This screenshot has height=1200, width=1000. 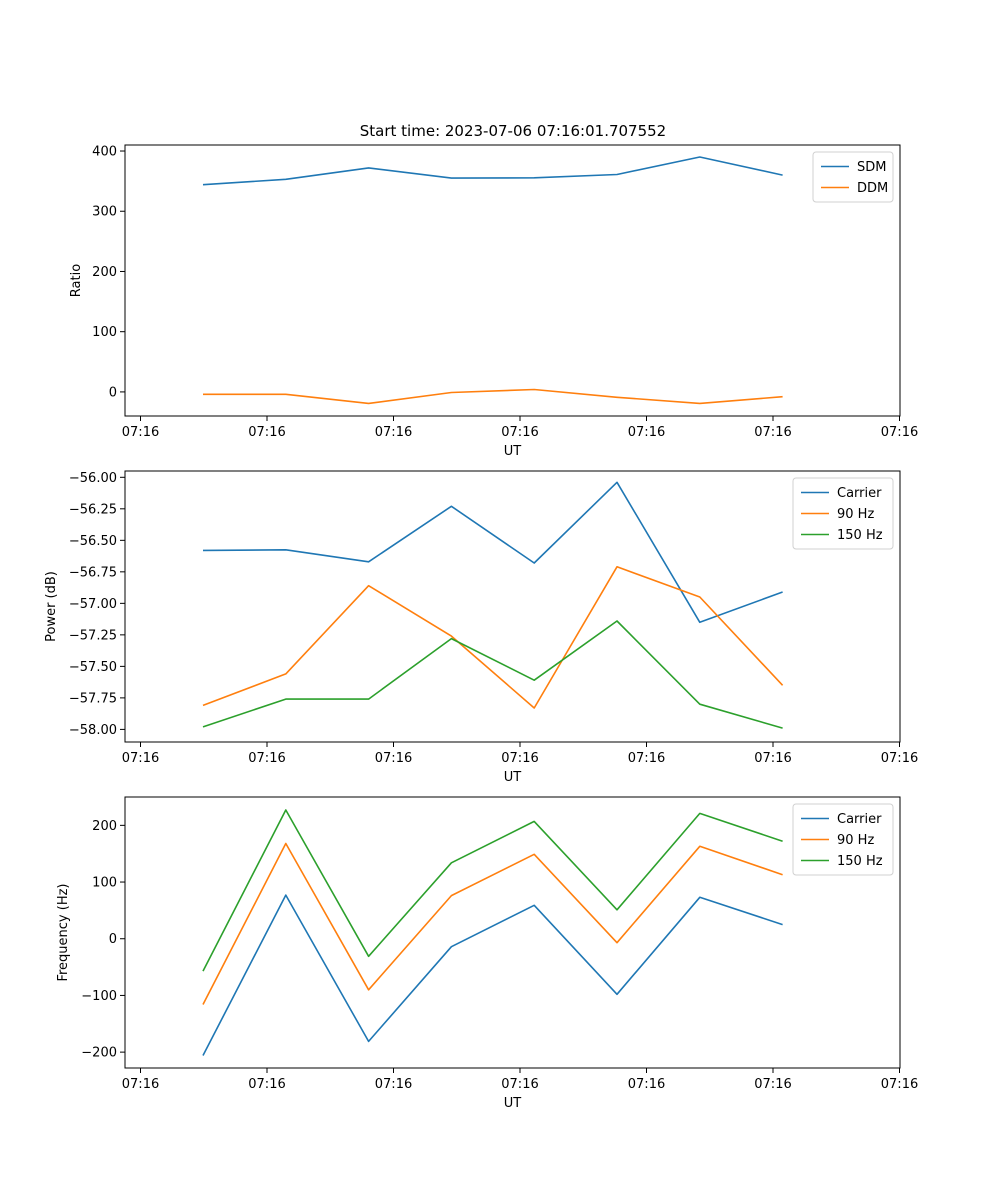 I want to click on series-line-ddm, so click(x=493, y=396).